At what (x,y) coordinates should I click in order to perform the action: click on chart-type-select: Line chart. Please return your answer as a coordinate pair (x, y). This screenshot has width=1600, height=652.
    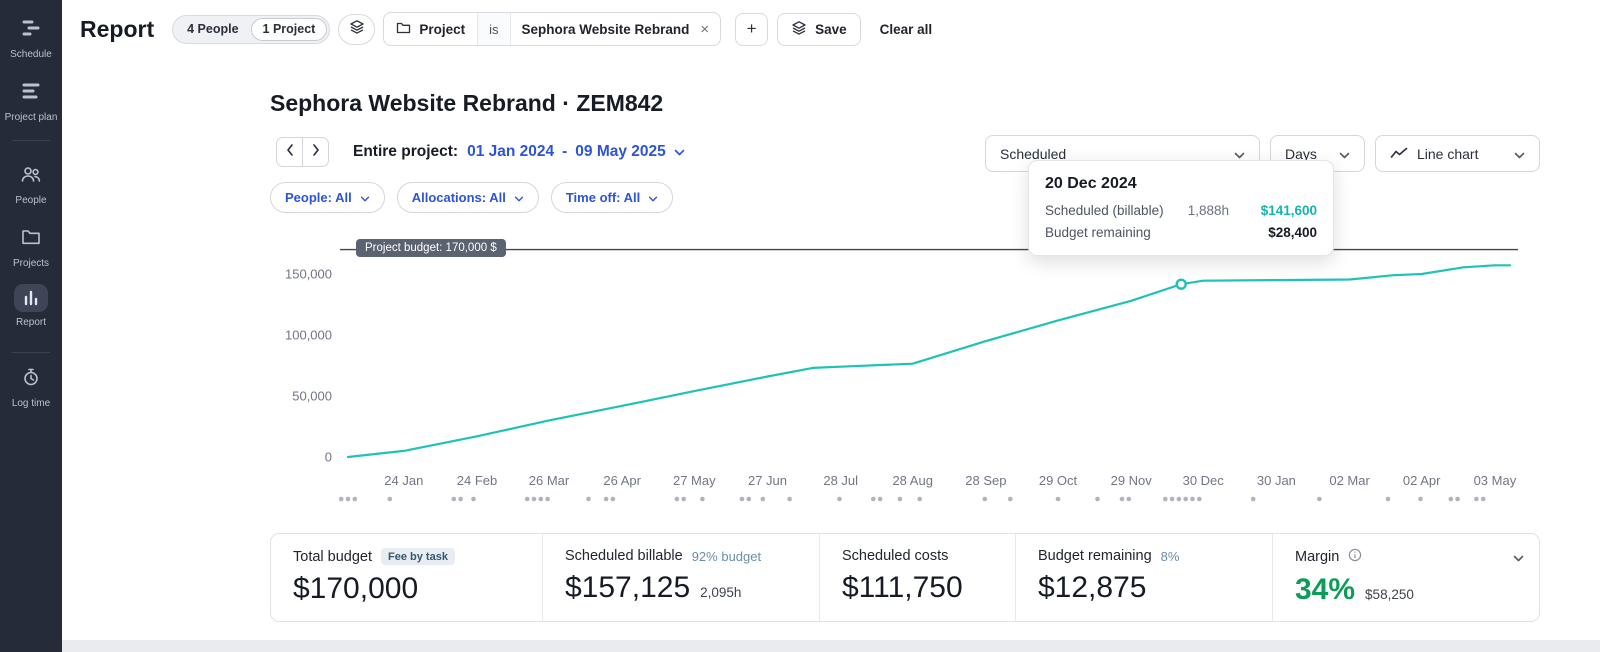
    Looking at the image, I should click on (1457, 153).